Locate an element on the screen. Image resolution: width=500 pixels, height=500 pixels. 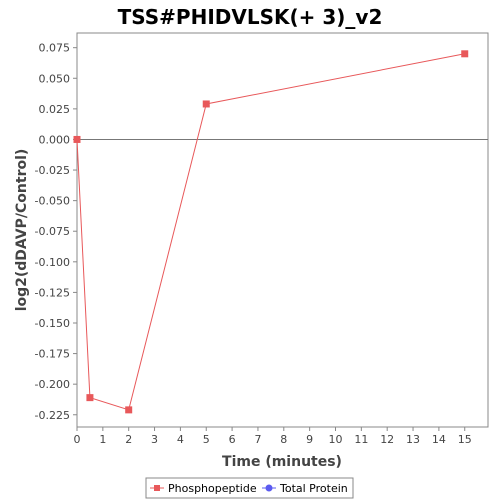
y-tick-label: -0.050 is located at coordinates (52, 201).